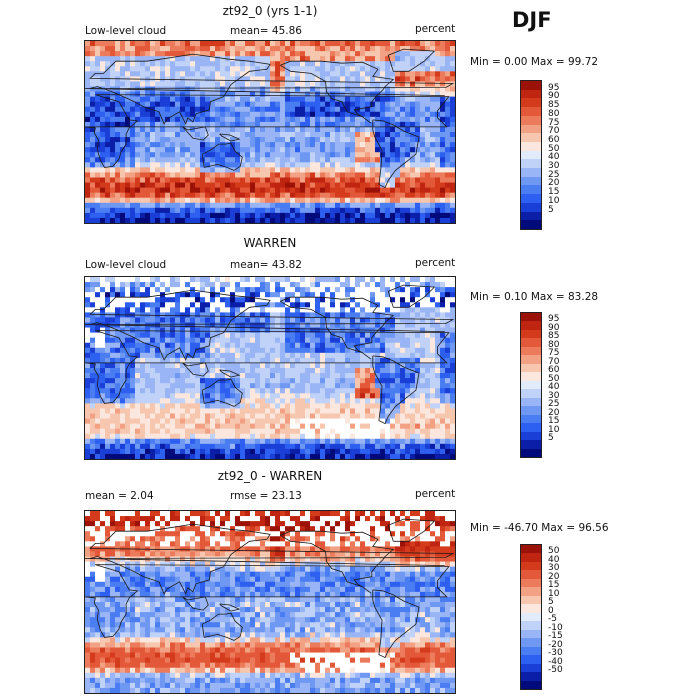 The image size is (700, 700). I want to click on panel-2-map-svg, so click(270, 368).